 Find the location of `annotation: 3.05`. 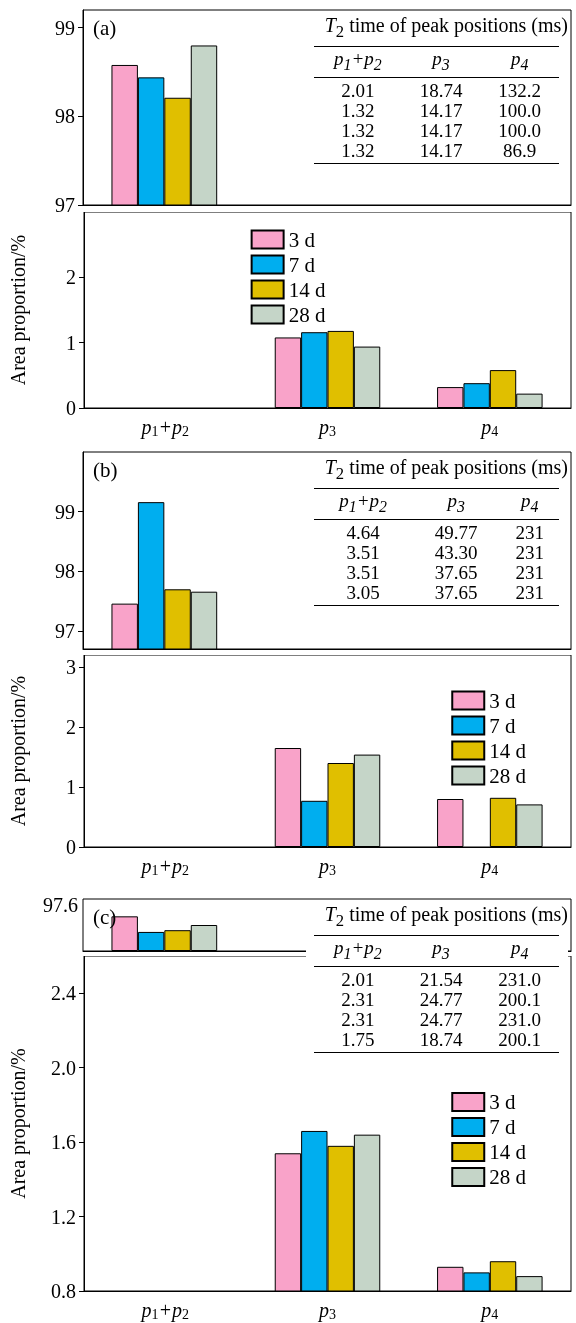

annotation: 3.05 is located at coordinates (363, 593).